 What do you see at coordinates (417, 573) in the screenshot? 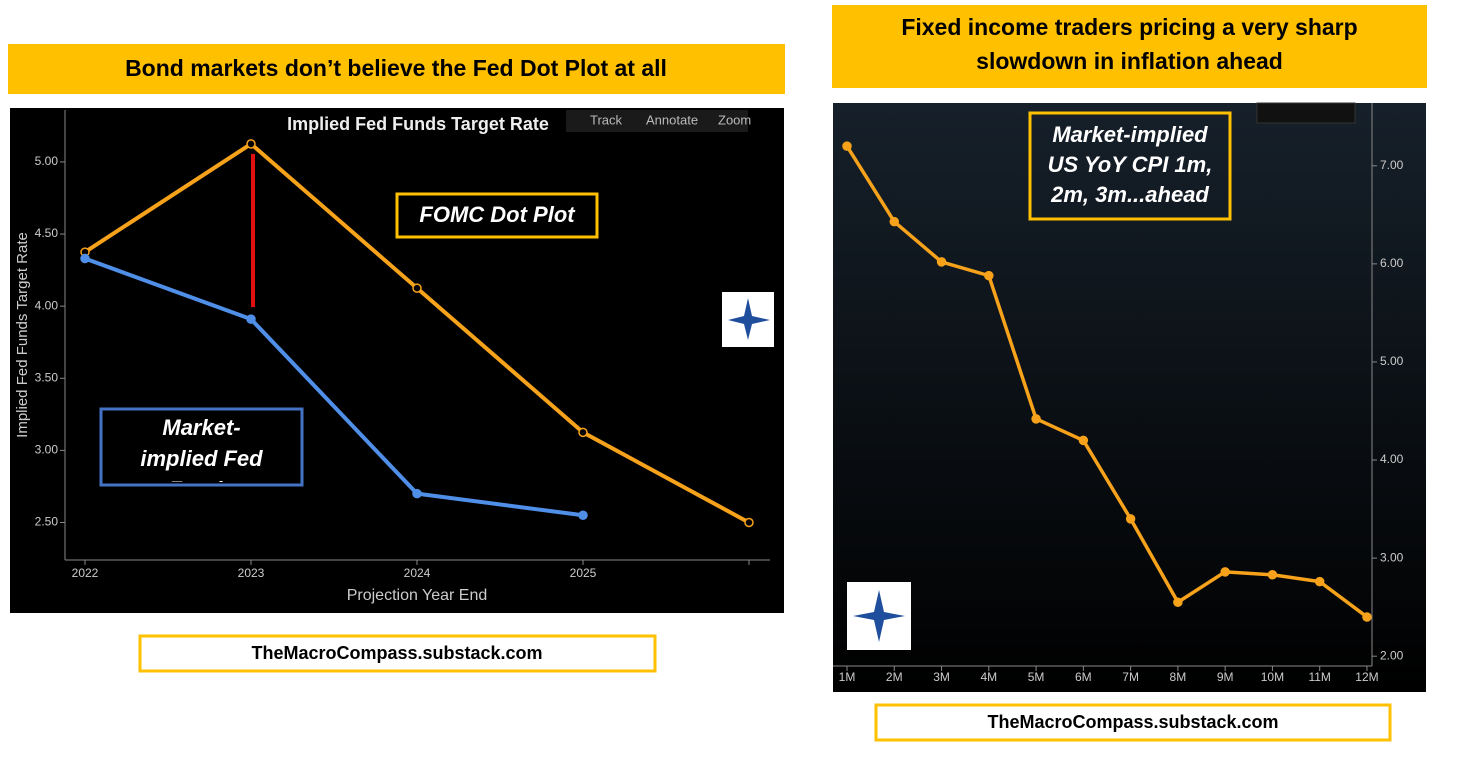
I see `x-tick-label: 2024` at bounding box center [417, 573].